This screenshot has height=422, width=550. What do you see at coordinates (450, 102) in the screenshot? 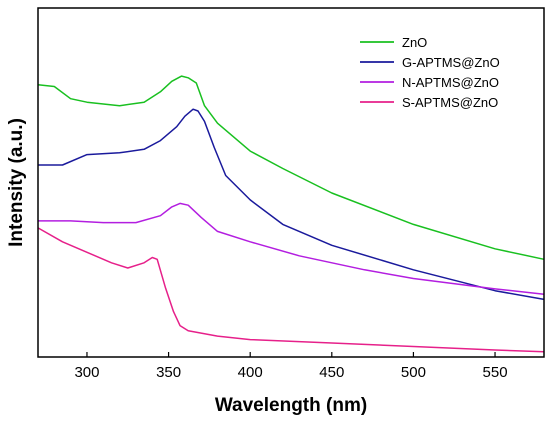
I see `legend-label: S-APTMS@ZnO` at bounding box center [450, 102].